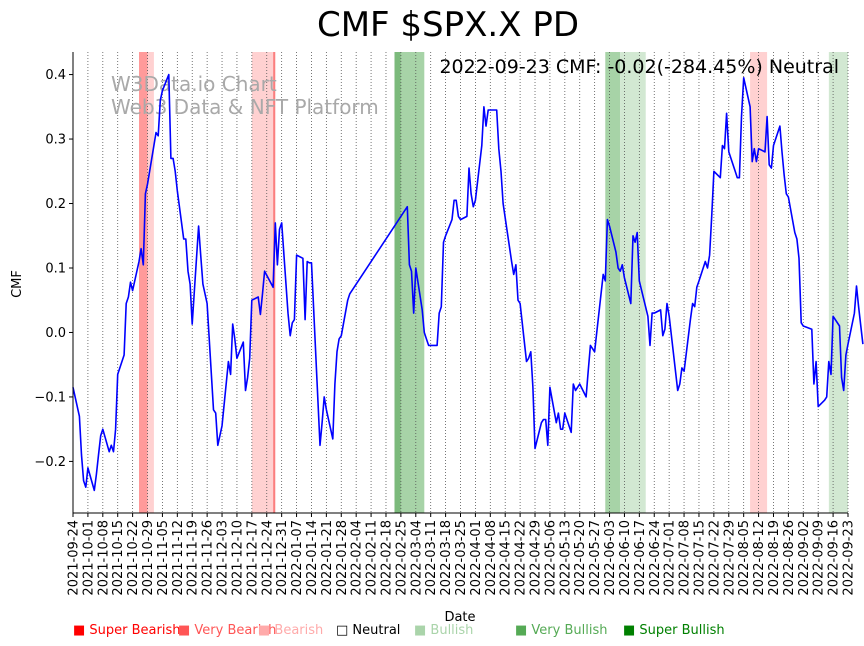 The image size is (864, 646). Describe the element at coordinates (610, 558) in the screenshot. I see `x-tick-label-36: 2022-06-03` at that location.